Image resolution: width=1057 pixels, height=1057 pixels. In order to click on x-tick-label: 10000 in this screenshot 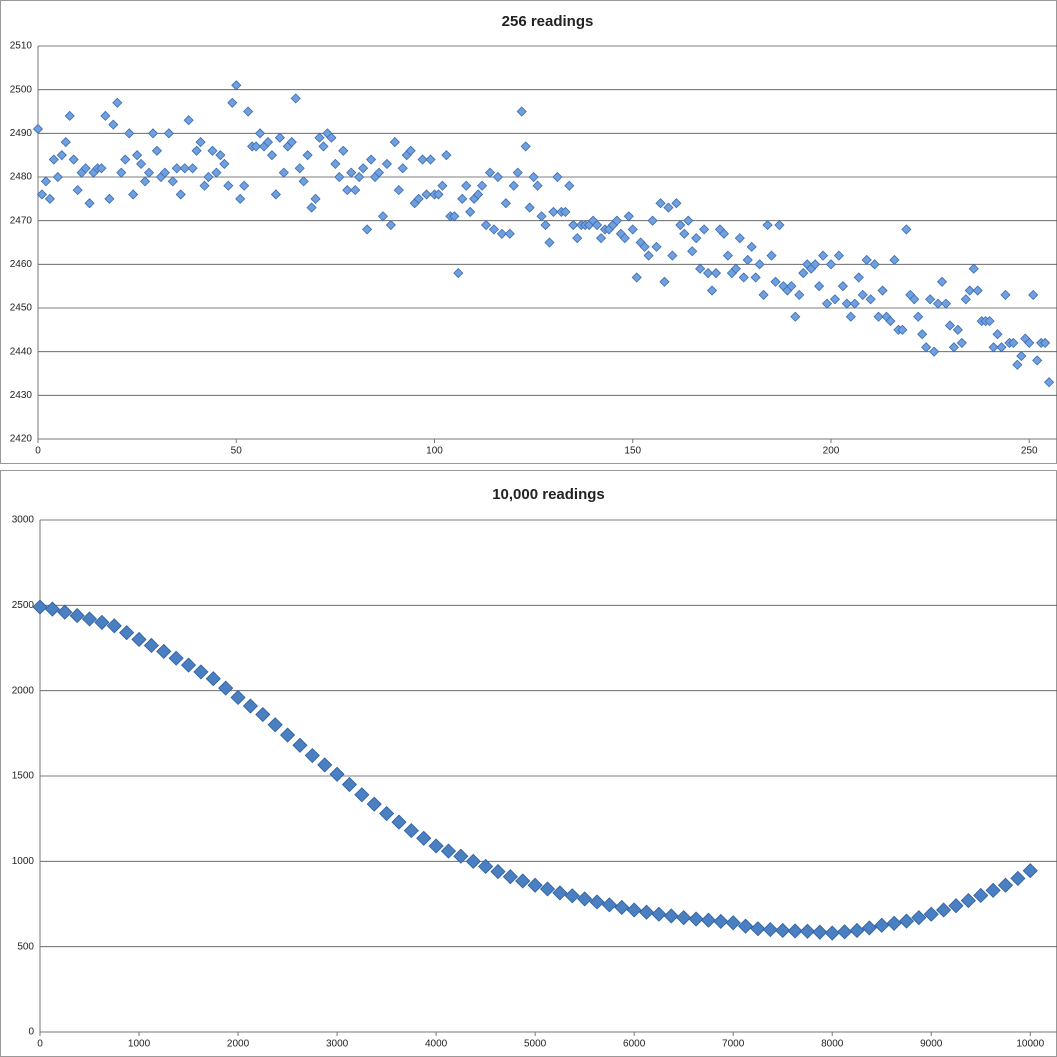, I will do `click(1030, 1044)`.